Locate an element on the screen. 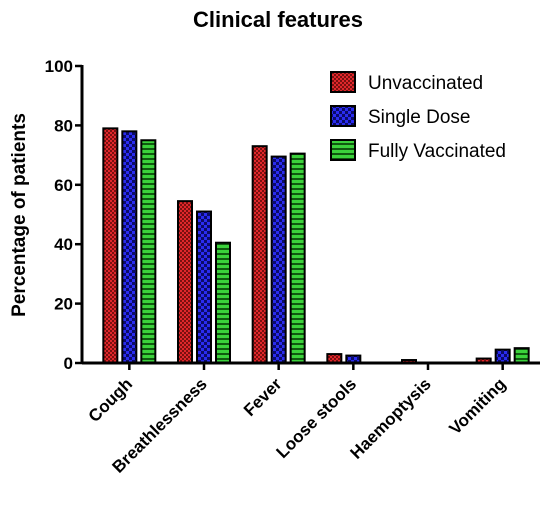 The width and height of the screenshot is (550, 509). x-tick-label: Cough is located at coordinates (110, 399).